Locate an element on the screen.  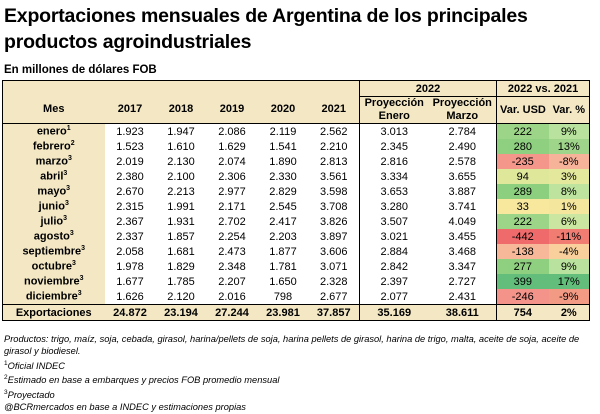
value-proy-marzo: 3.655 is located at coordinates (462, 176).